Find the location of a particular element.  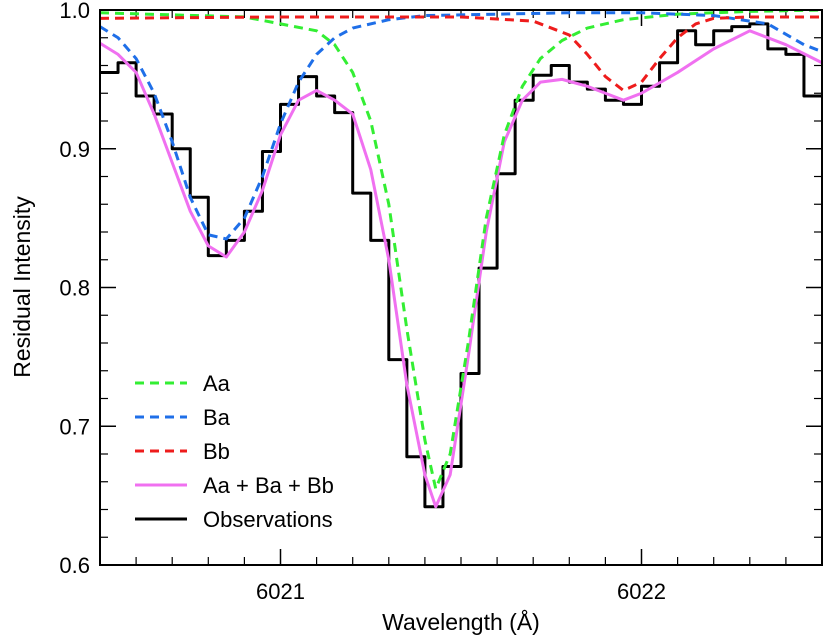

y-tick-label: 0.6 is located at coordinates (74, 565).